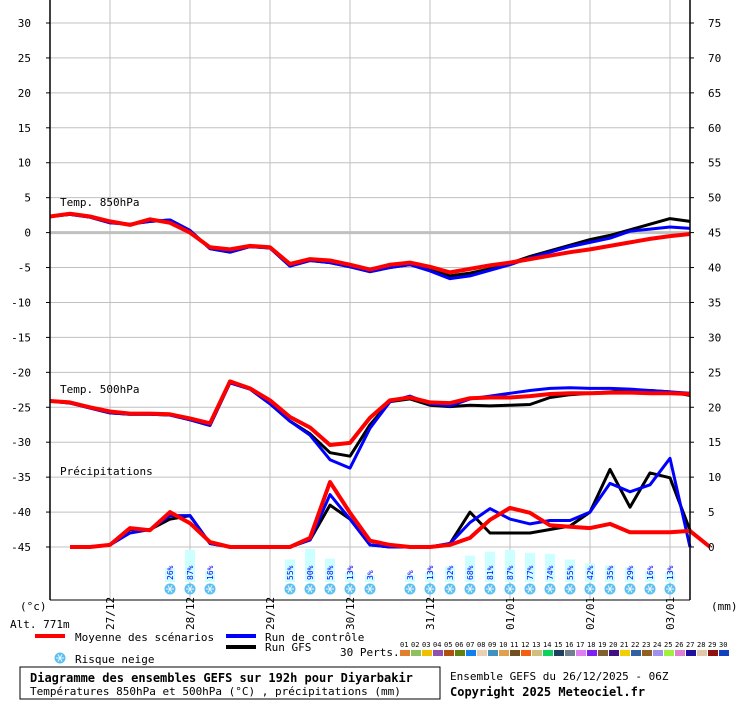 This screenshot has width=740, height=704. I want to click on snow-risk-pct: 13%, so click(350, 572).